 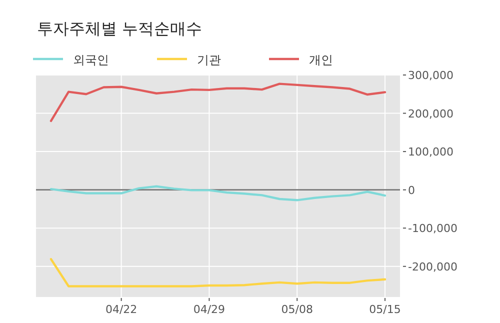 What do you see at coordinates (297, 309) in the screenshot?
I see `x-tick-label: 05/08` at bounding box center [297, 309].